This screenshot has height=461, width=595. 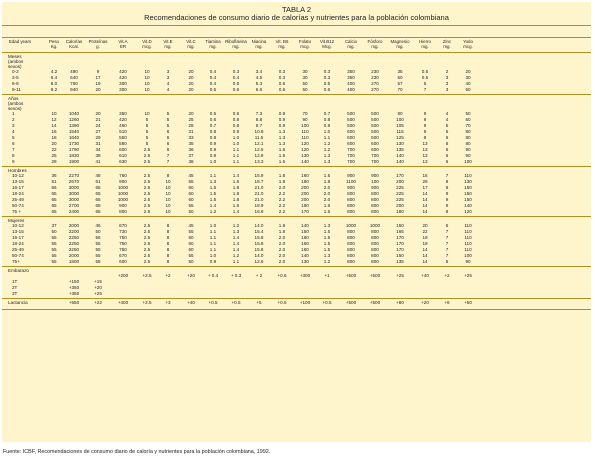 What do you see at coordinates (213, 199) in the screenshot?
I see `table-cell: 1.5` at bounding box center [213, 199].